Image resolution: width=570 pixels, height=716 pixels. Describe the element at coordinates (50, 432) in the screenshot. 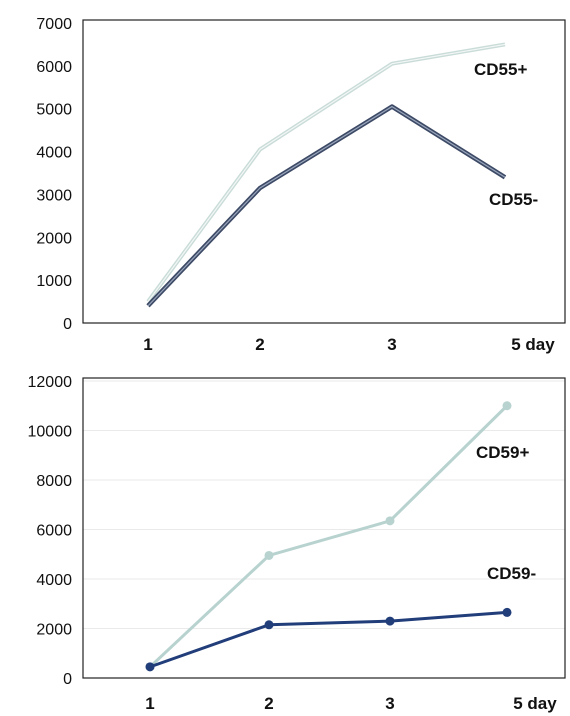

I see `y-tick-label: 10000` at that location.